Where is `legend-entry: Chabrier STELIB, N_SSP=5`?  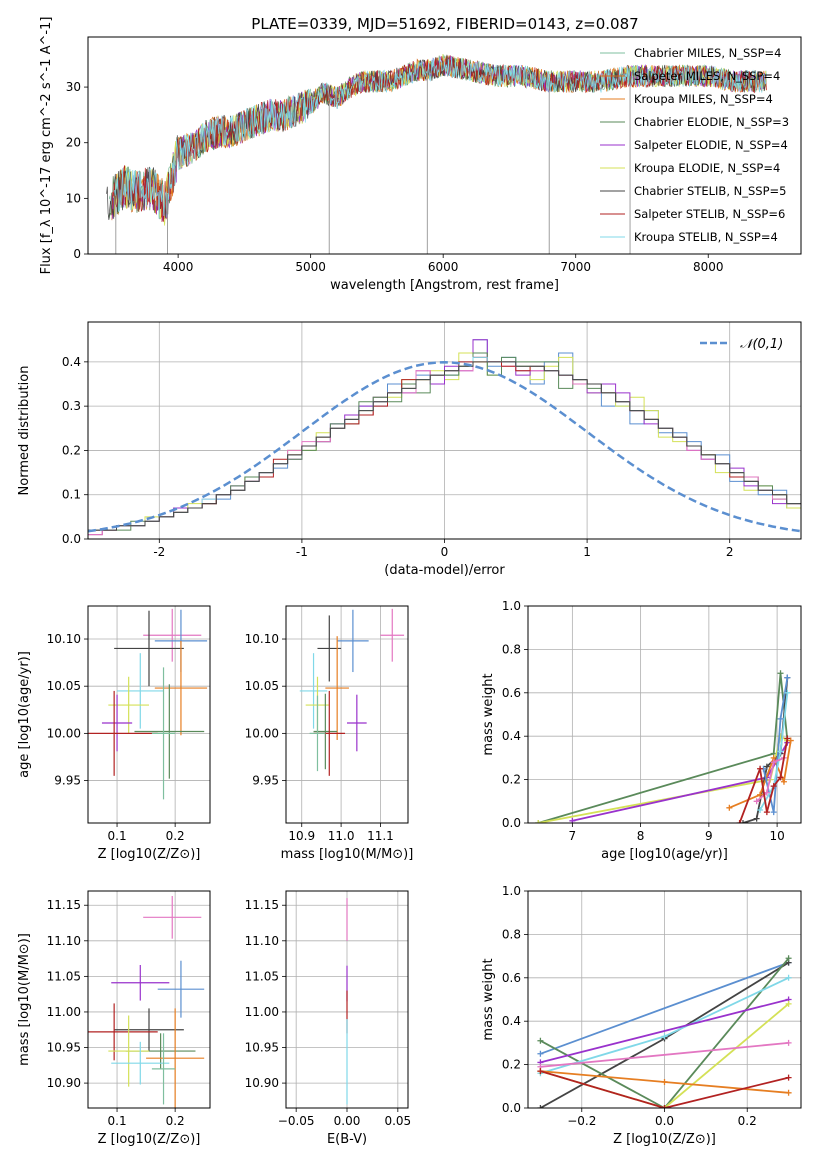
legend-entry: Chabrier STELIB, N_SSP=5 is located at coordinates (710, 191).